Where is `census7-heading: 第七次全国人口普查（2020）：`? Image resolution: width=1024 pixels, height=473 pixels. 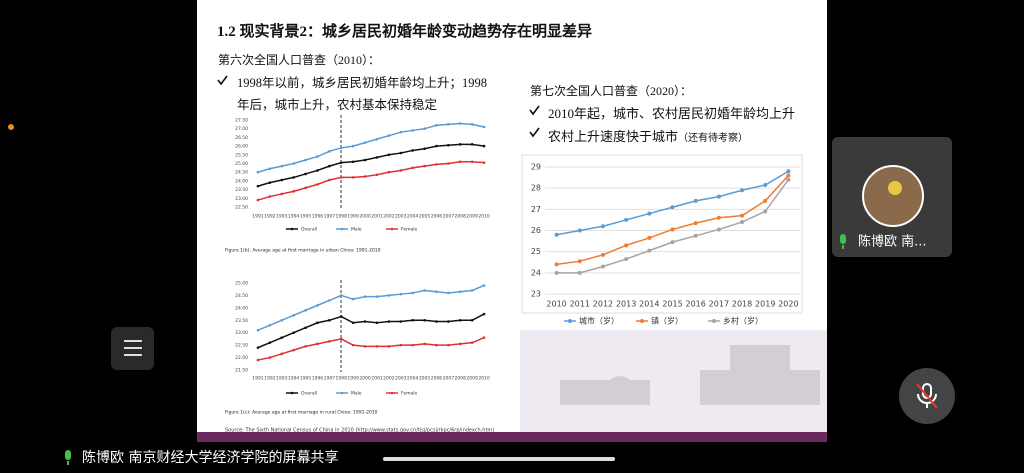 census7-heading: 第七次全国人口普查（2020）： is located at coordinates (611, 91).